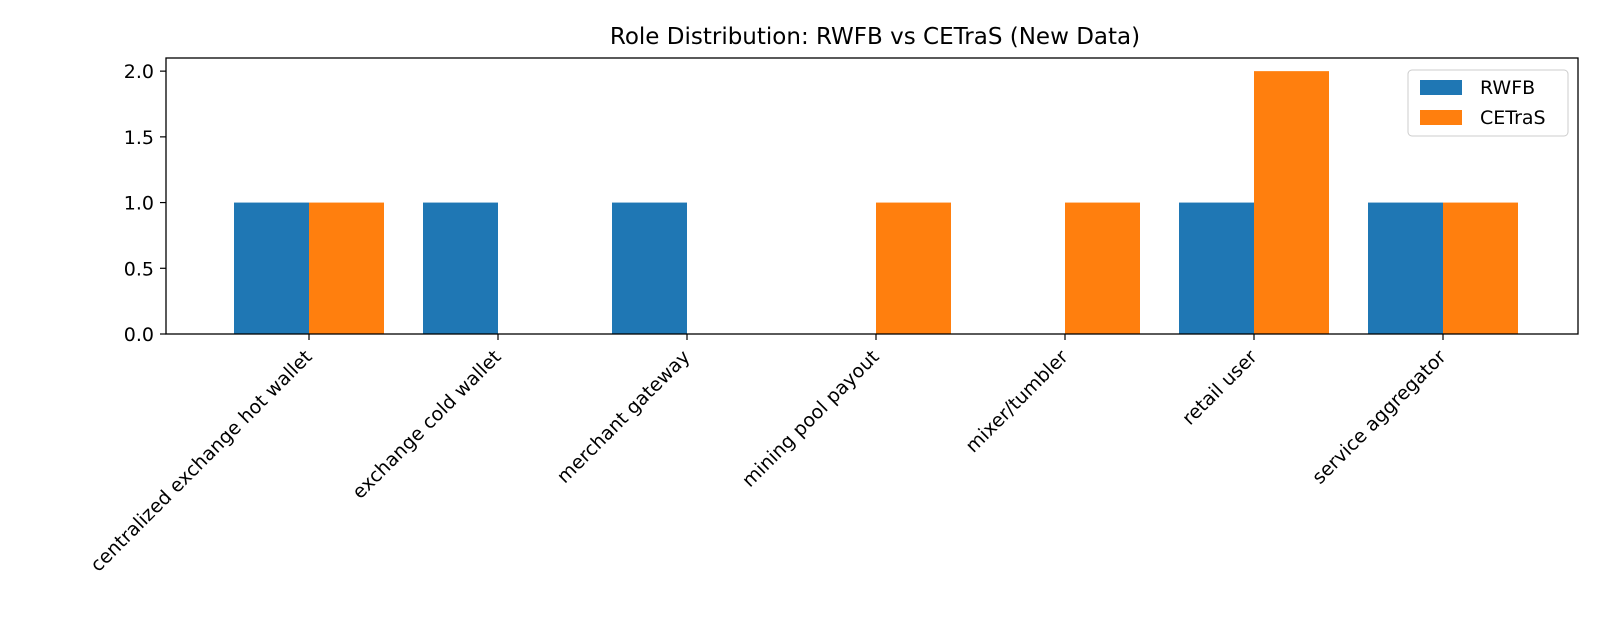  I want to click on y-tick-label: 1.0, so click(139, 204).